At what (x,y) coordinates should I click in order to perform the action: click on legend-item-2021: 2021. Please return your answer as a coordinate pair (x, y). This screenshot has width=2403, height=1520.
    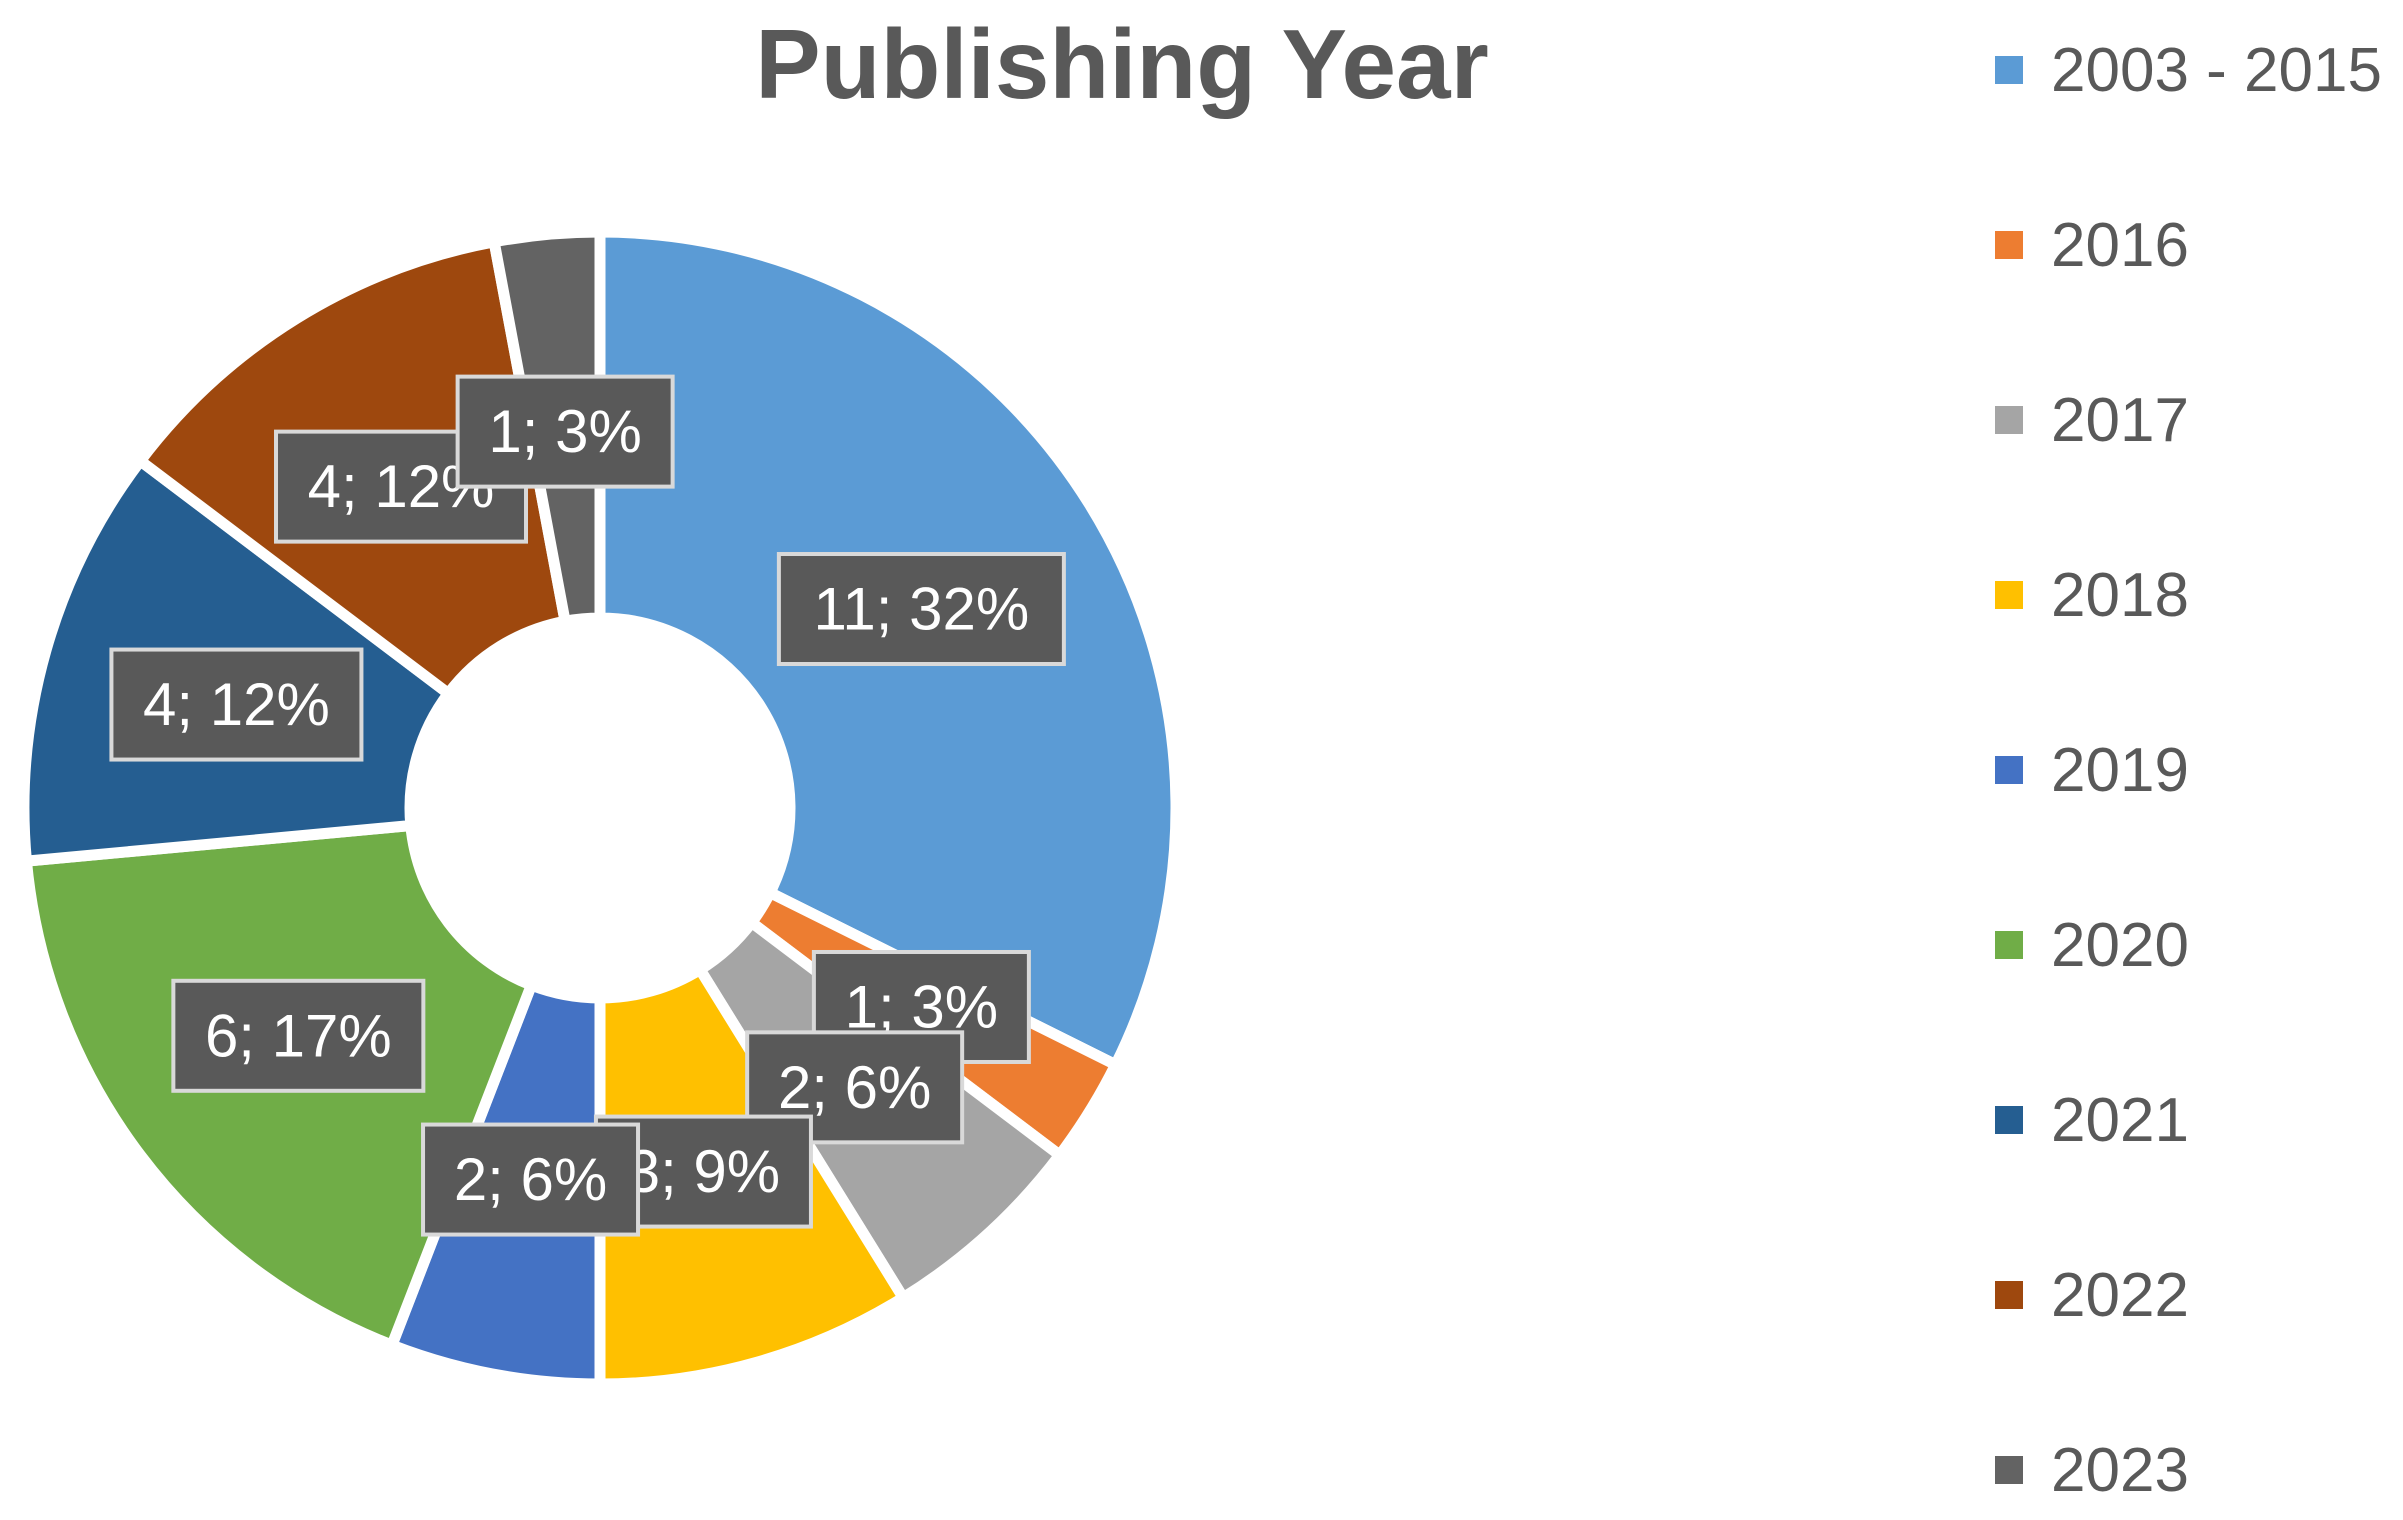
    Looking at the image, I should click on (2092, 1120).